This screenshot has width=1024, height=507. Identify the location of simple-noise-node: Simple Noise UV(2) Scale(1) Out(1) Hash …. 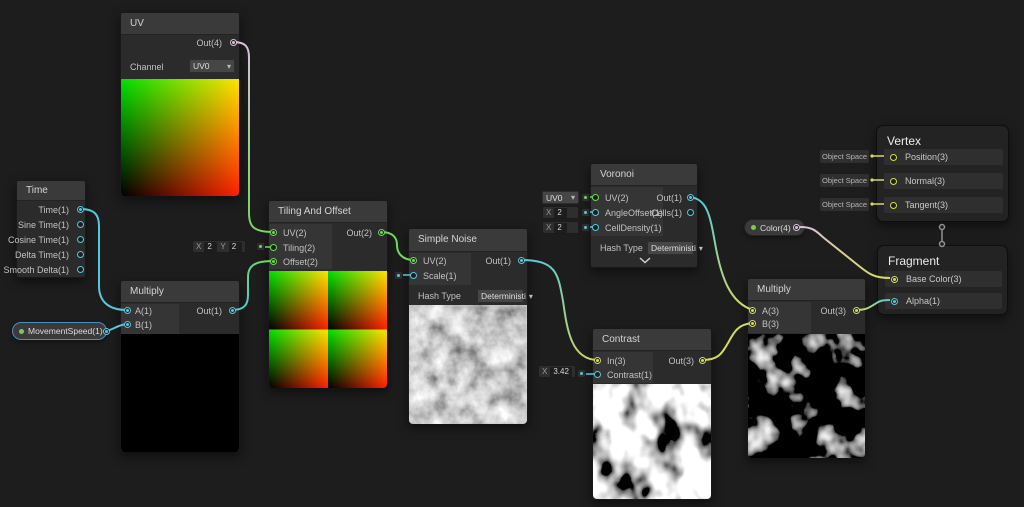
(470, 326).